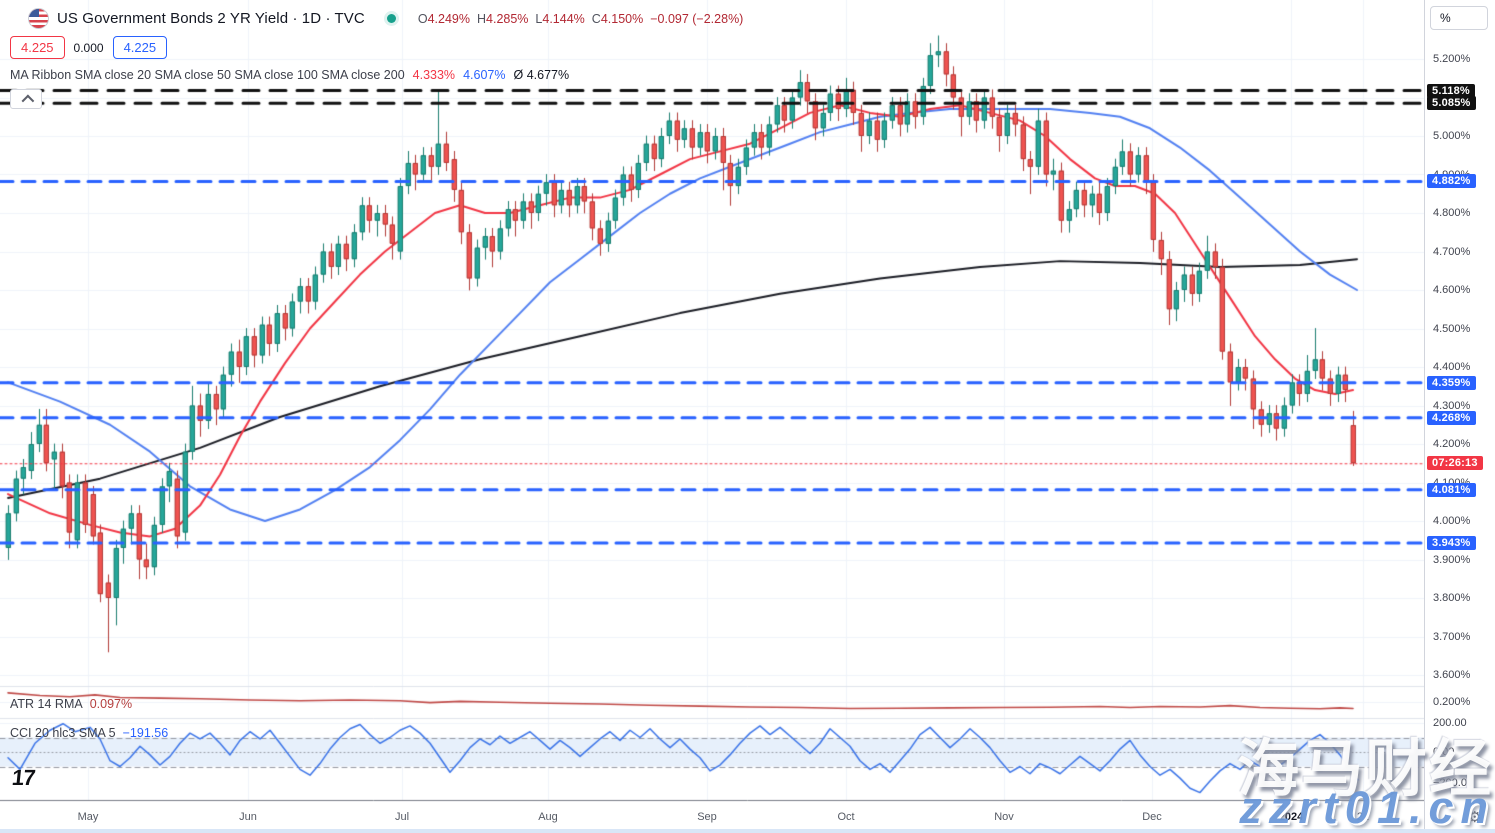  What do you see at coordinates (46, 704) in the screenshot?
I see `atr-label: ATR 14 RMA` at bounding box center [46, 704].